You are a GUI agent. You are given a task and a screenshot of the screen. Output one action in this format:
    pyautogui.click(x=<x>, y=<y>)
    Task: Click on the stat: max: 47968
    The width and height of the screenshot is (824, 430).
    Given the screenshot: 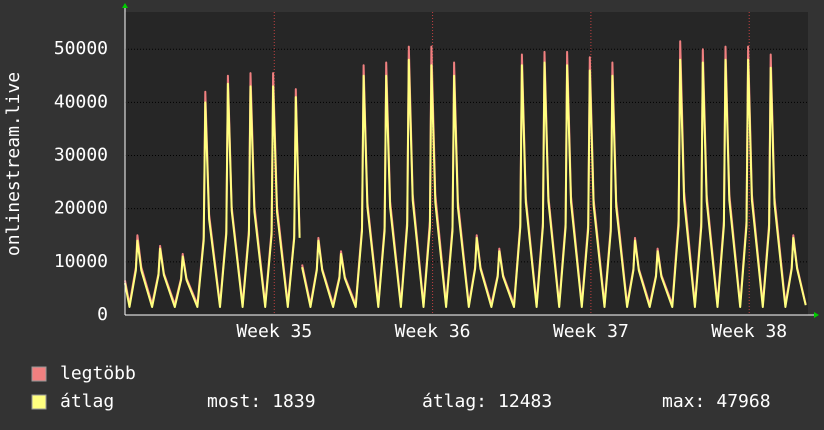 What is the action you would take?
    pyautogui.click(x=716, y=401)
    